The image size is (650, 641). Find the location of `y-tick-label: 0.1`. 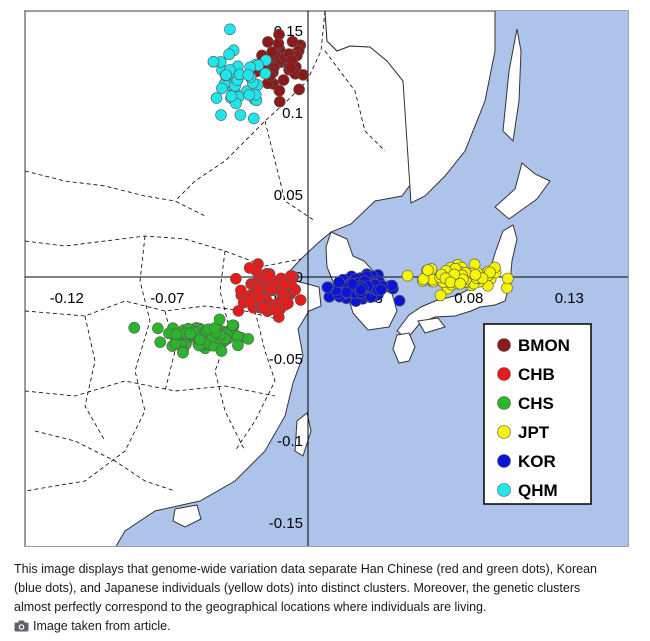

y-tick-label: 0.1 is located at coordinates (292, 113).